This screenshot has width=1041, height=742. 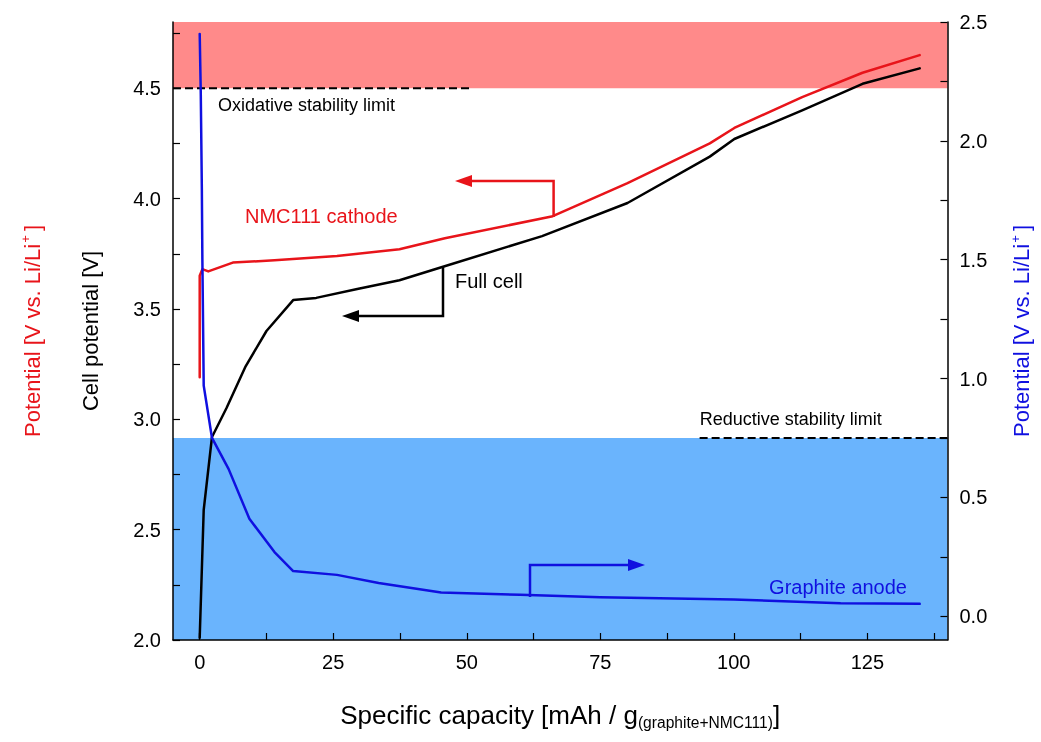 I want to click on y-tick-label: 3.0, so click(x=147, y=419).